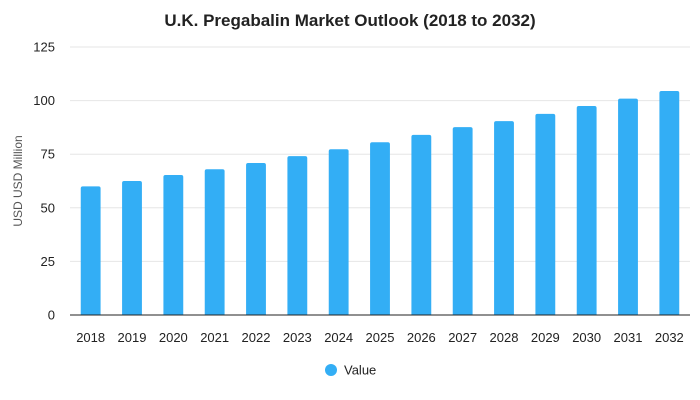 This screenshot has width=700, height=400. What do you see at coordinates (586, 210) in the screenshot?
I see `bar-2030` at bounding box center [586, 210].